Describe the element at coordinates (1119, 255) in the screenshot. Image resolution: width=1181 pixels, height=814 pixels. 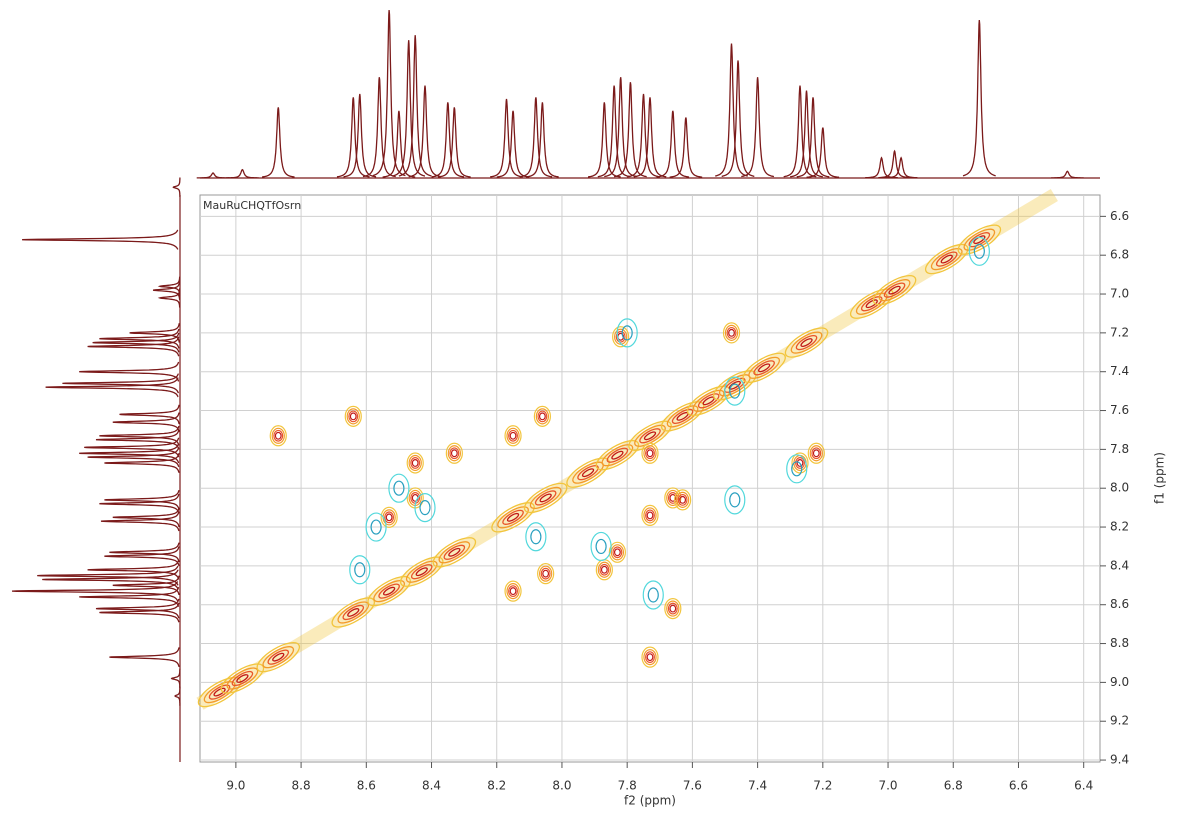
I see `y-tick-label: 6.8` at that location.